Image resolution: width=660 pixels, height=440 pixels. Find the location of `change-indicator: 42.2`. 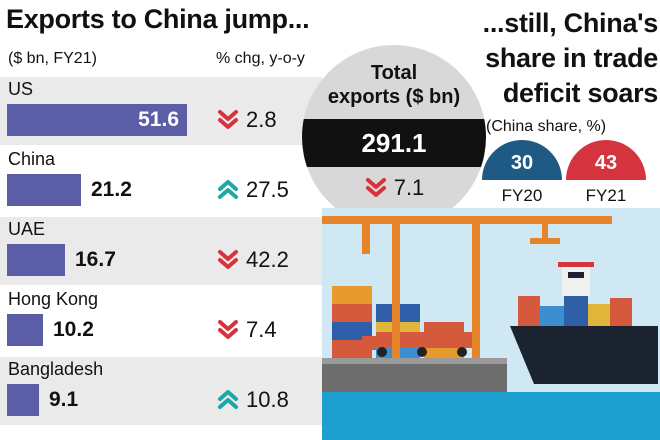

change-indicator: 42.2 is located at coordinates (252, 260).